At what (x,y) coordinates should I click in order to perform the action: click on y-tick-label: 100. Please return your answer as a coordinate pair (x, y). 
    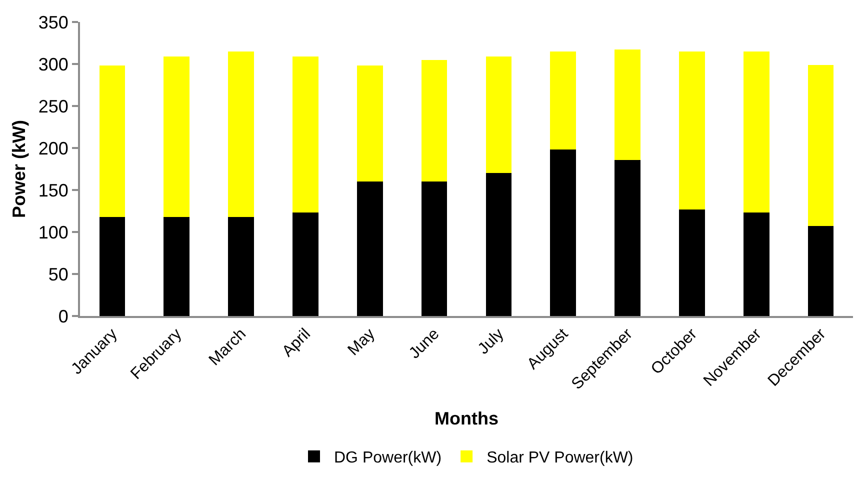
    Looking at the image, I should click on (53, 232).